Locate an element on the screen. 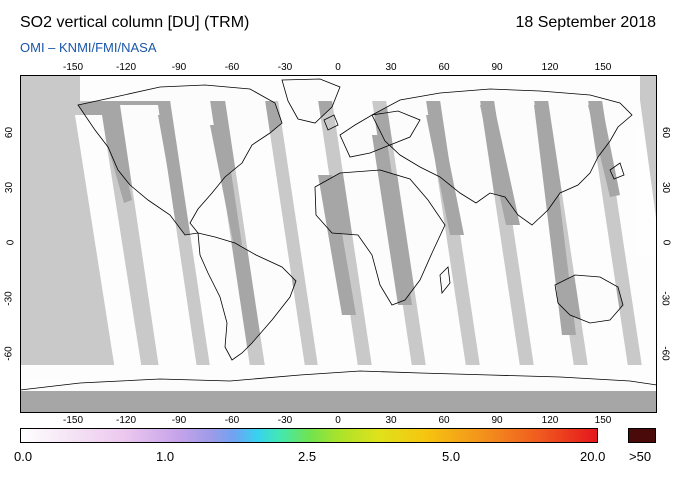  scale-label: 5.0 is located at coordinates (451, 456).